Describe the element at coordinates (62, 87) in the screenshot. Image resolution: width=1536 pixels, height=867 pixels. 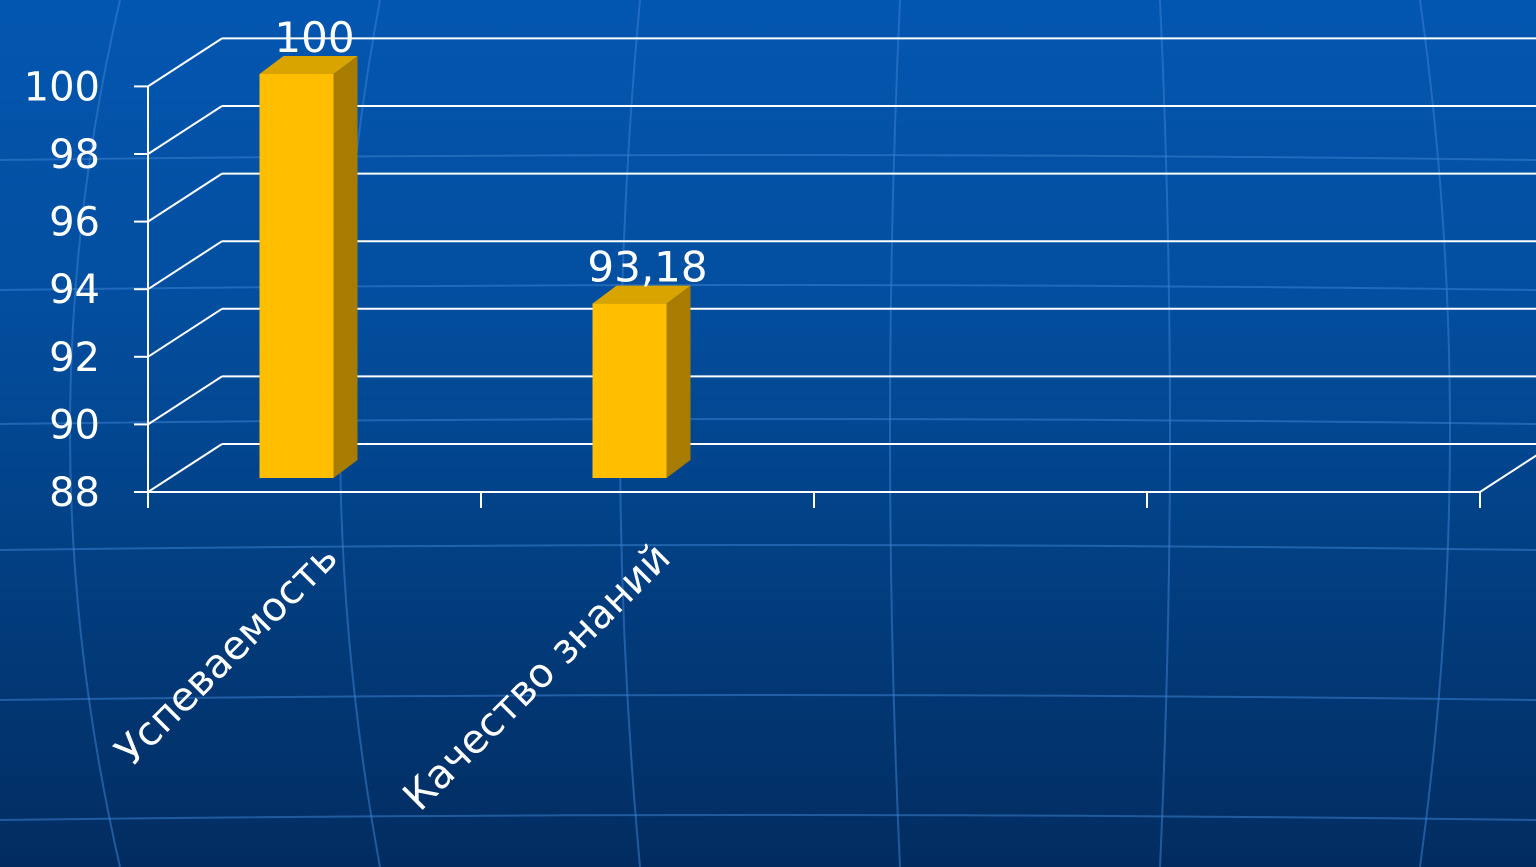
I see `y-tick-label: 100` at that location.